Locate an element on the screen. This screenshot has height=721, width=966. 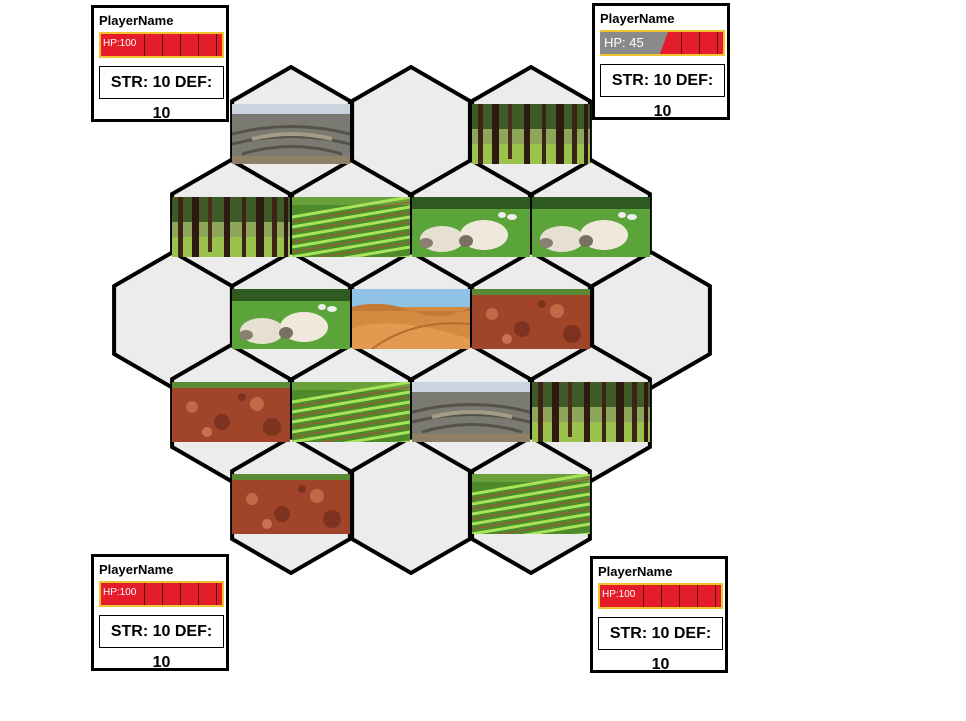
hex-tile is located at coordinates (411, 505).